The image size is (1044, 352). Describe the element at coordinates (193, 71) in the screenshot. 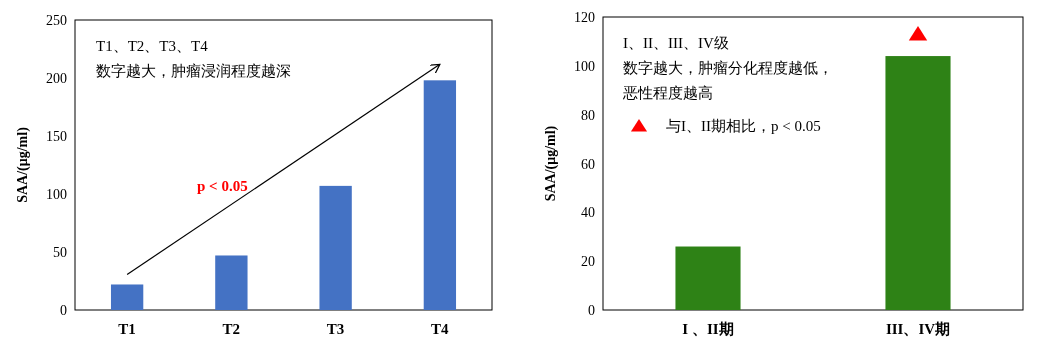

I see `annotation: 数字越大，肿瘤浸润程度越深` at that location.